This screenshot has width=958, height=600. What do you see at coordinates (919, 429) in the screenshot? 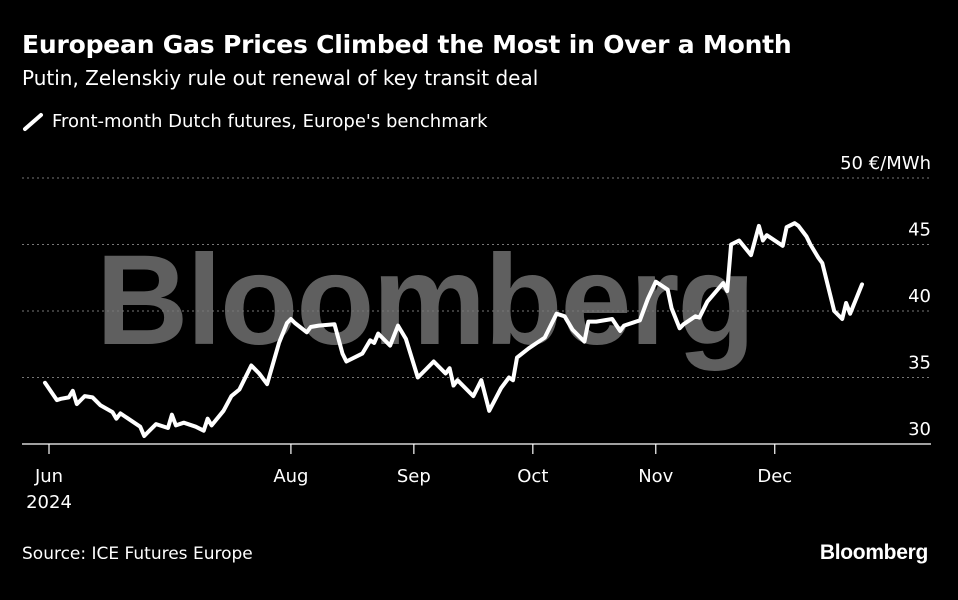
I see `y-tick-label: 30` at bounding box center [919, 429].